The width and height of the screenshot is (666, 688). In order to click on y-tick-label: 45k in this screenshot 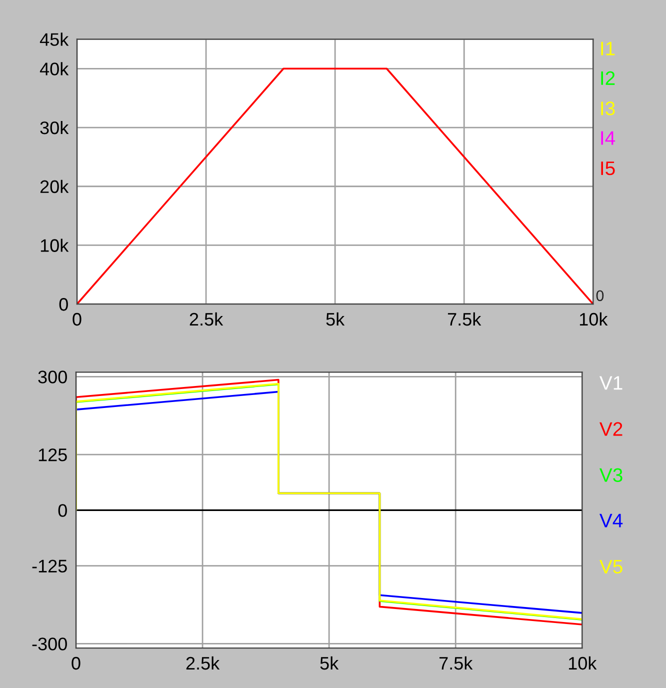, I will do `click(54, 39)`.